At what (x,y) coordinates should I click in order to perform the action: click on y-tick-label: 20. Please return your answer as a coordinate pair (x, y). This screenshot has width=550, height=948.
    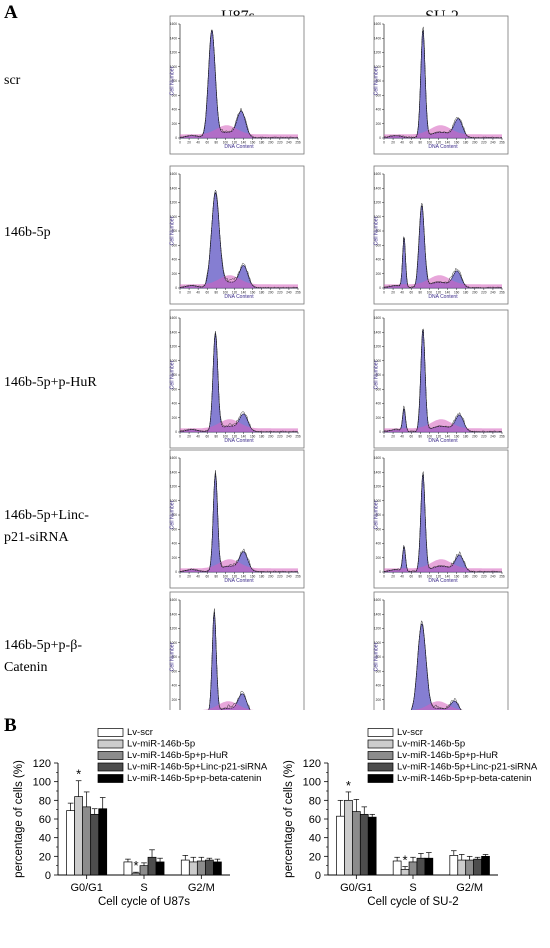
    Looking at the image, I should click on (45, 857).